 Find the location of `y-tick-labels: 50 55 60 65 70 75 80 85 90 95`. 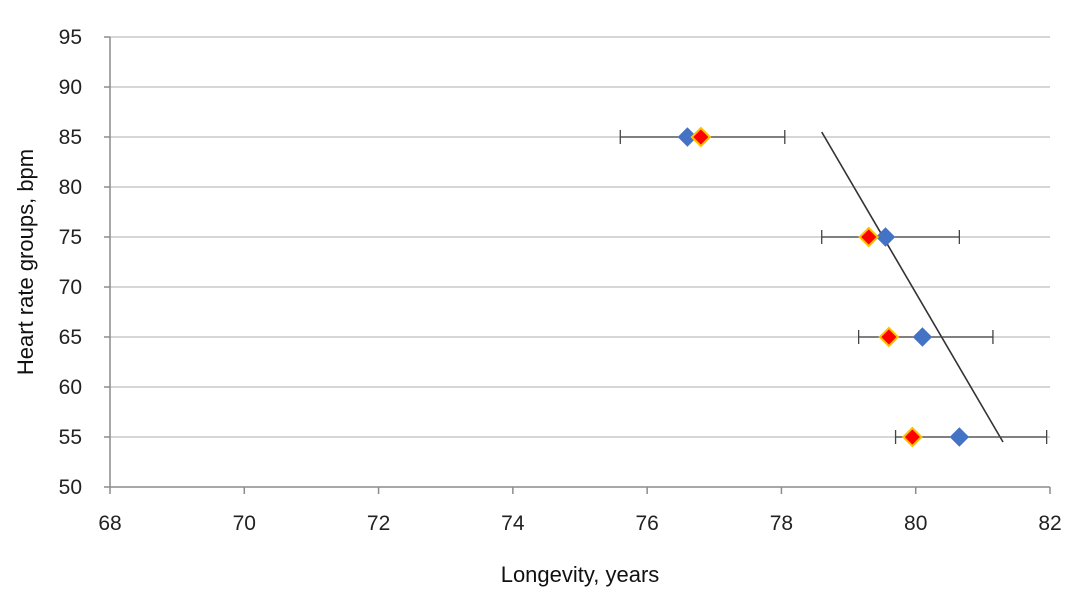

y-tick-labels: 50 55 60 65 70 75 80 85 90 95 is located at coordinates (70, 262).